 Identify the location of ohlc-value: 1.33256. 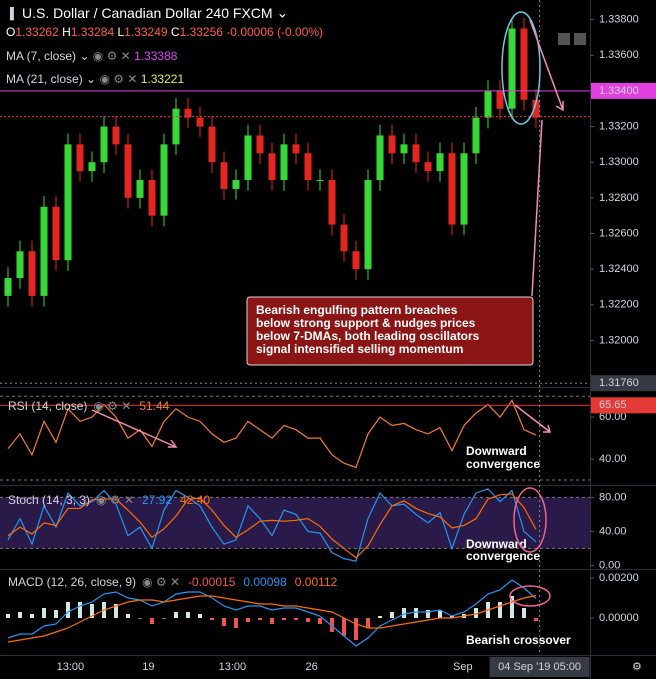
(202, 32).